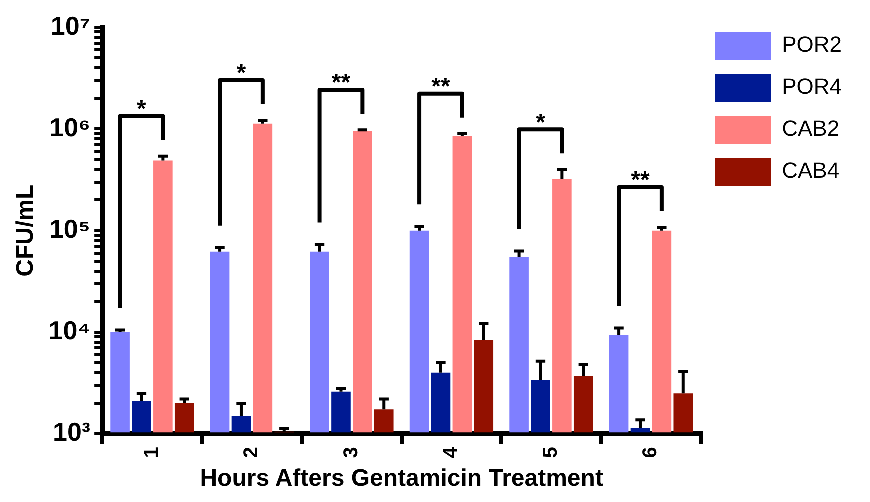  I want to click on x-tick-label: 4, so click(451, 452).